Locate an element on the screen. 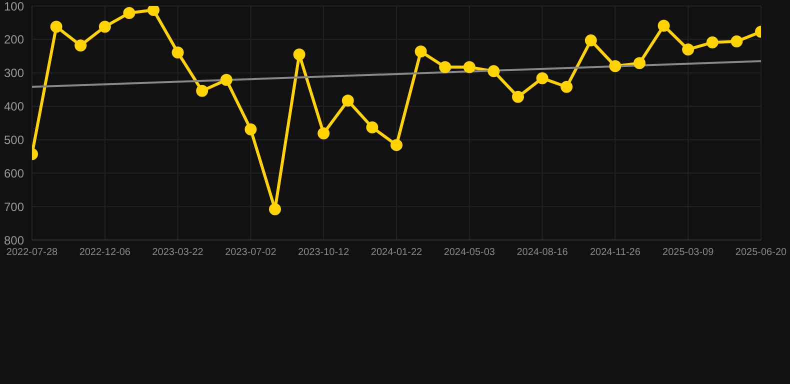 Image resolution: width=790 pixels, height=384 pixels. x-tick-label: 2024-08-16 is located at coordinates (542, 252).